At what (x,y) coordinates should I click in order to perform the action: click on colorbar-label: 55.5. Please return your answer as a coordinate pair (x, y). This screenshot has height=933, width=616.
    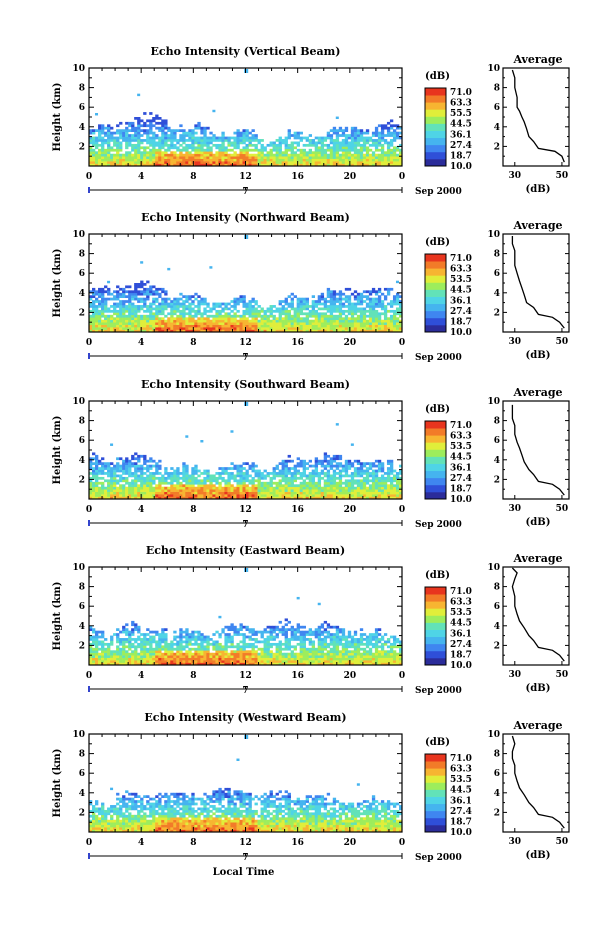
    Looking at the image, I should click on (461, 114).